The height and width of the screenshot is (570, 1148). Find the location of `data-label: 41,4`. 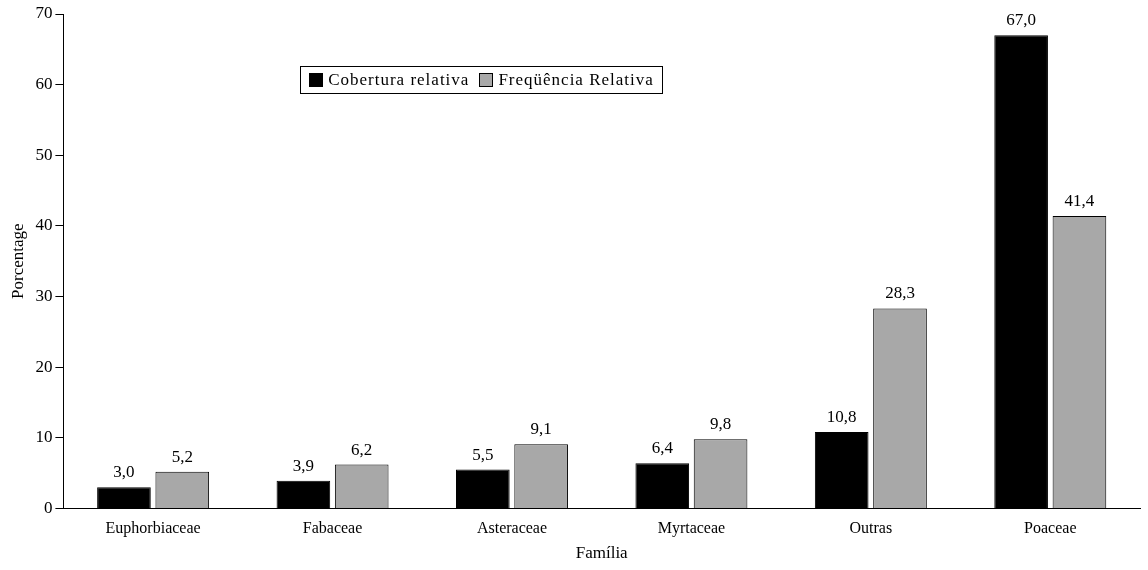

data-label: 41,4 is located at coordinates (1079, 200).